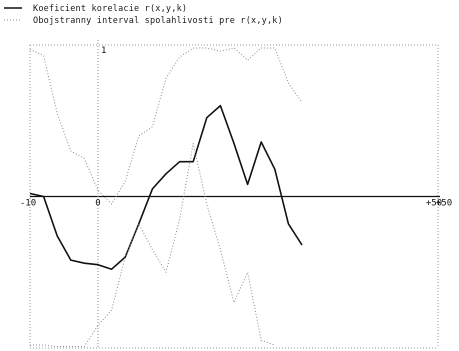 Image resolution: width=459 pixels, height=351 pixels. Describe the element at coordinates (28, 204) in the screenshot. I see `x-tick-label-min: -10` at that location.